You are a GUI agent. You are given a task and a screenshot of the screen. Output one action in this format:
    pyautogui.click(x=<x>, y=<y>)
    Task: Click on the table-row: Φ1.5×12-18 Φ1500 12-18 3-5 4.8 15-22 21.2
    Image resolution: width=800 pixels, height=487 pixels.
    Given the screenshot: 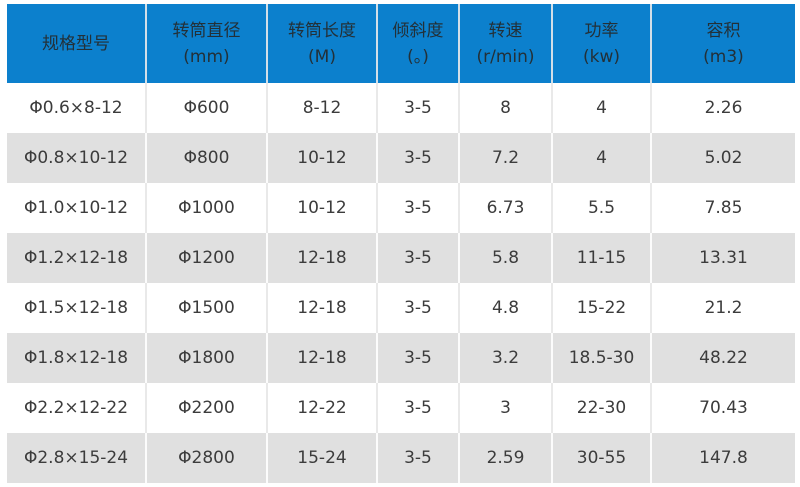 What is the action you would take?
    pyautogui.click(x=401, y=308)
    